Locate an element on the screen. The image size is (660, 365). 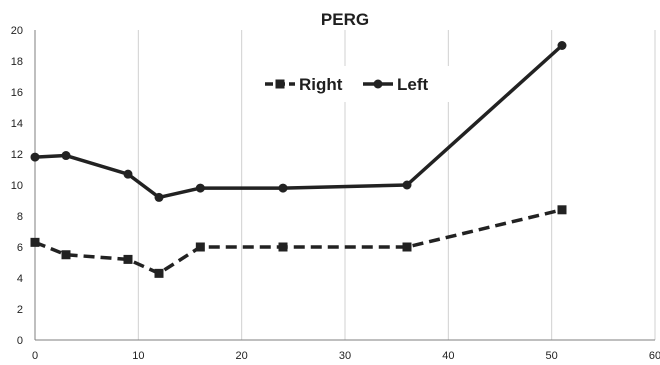
chart-title: PERG is located at coordinates (345, 19).